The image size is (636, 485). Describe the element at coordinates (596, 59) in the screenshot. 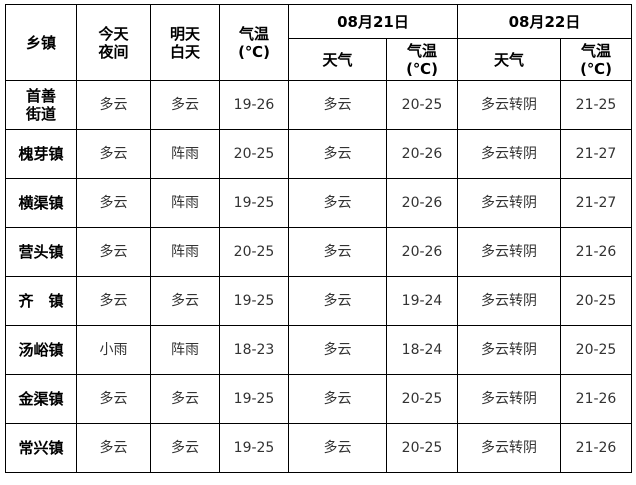

I see `header-day2-temp: 气温 (℃)` at that location.